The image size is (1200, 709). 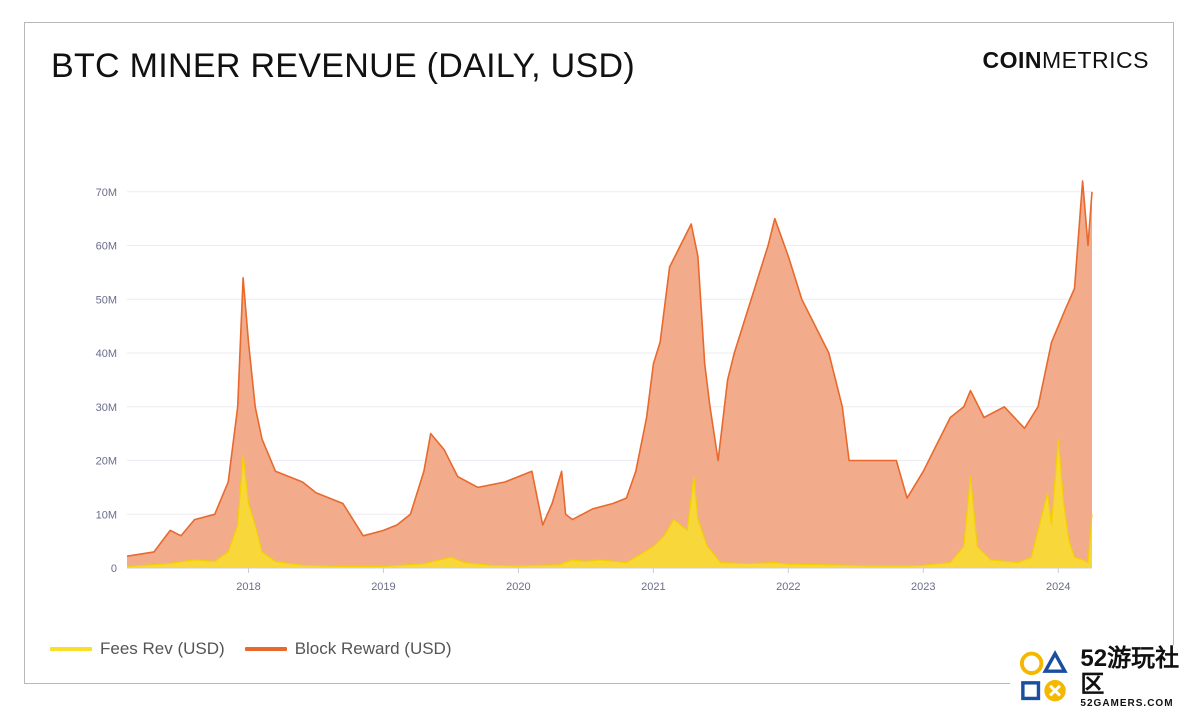 I want to click on x-tick-label: 2020, so click(x=518, y=587).